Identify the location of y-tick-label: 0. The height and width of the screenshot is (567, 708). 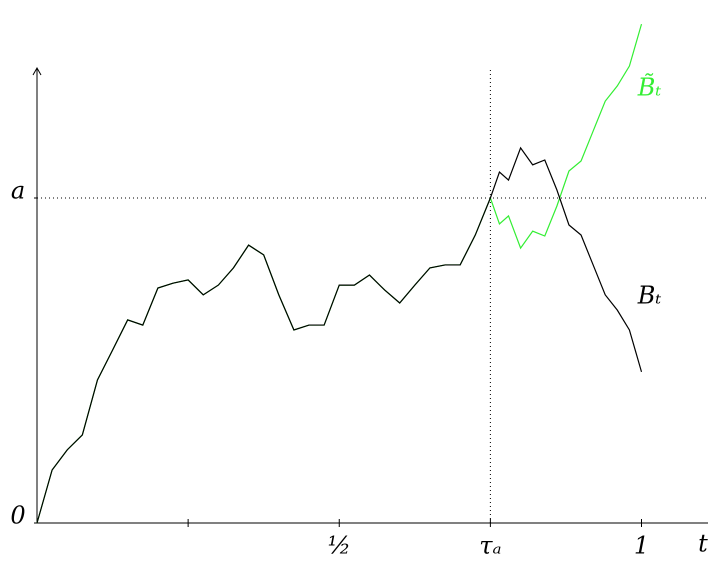
(17, 516).